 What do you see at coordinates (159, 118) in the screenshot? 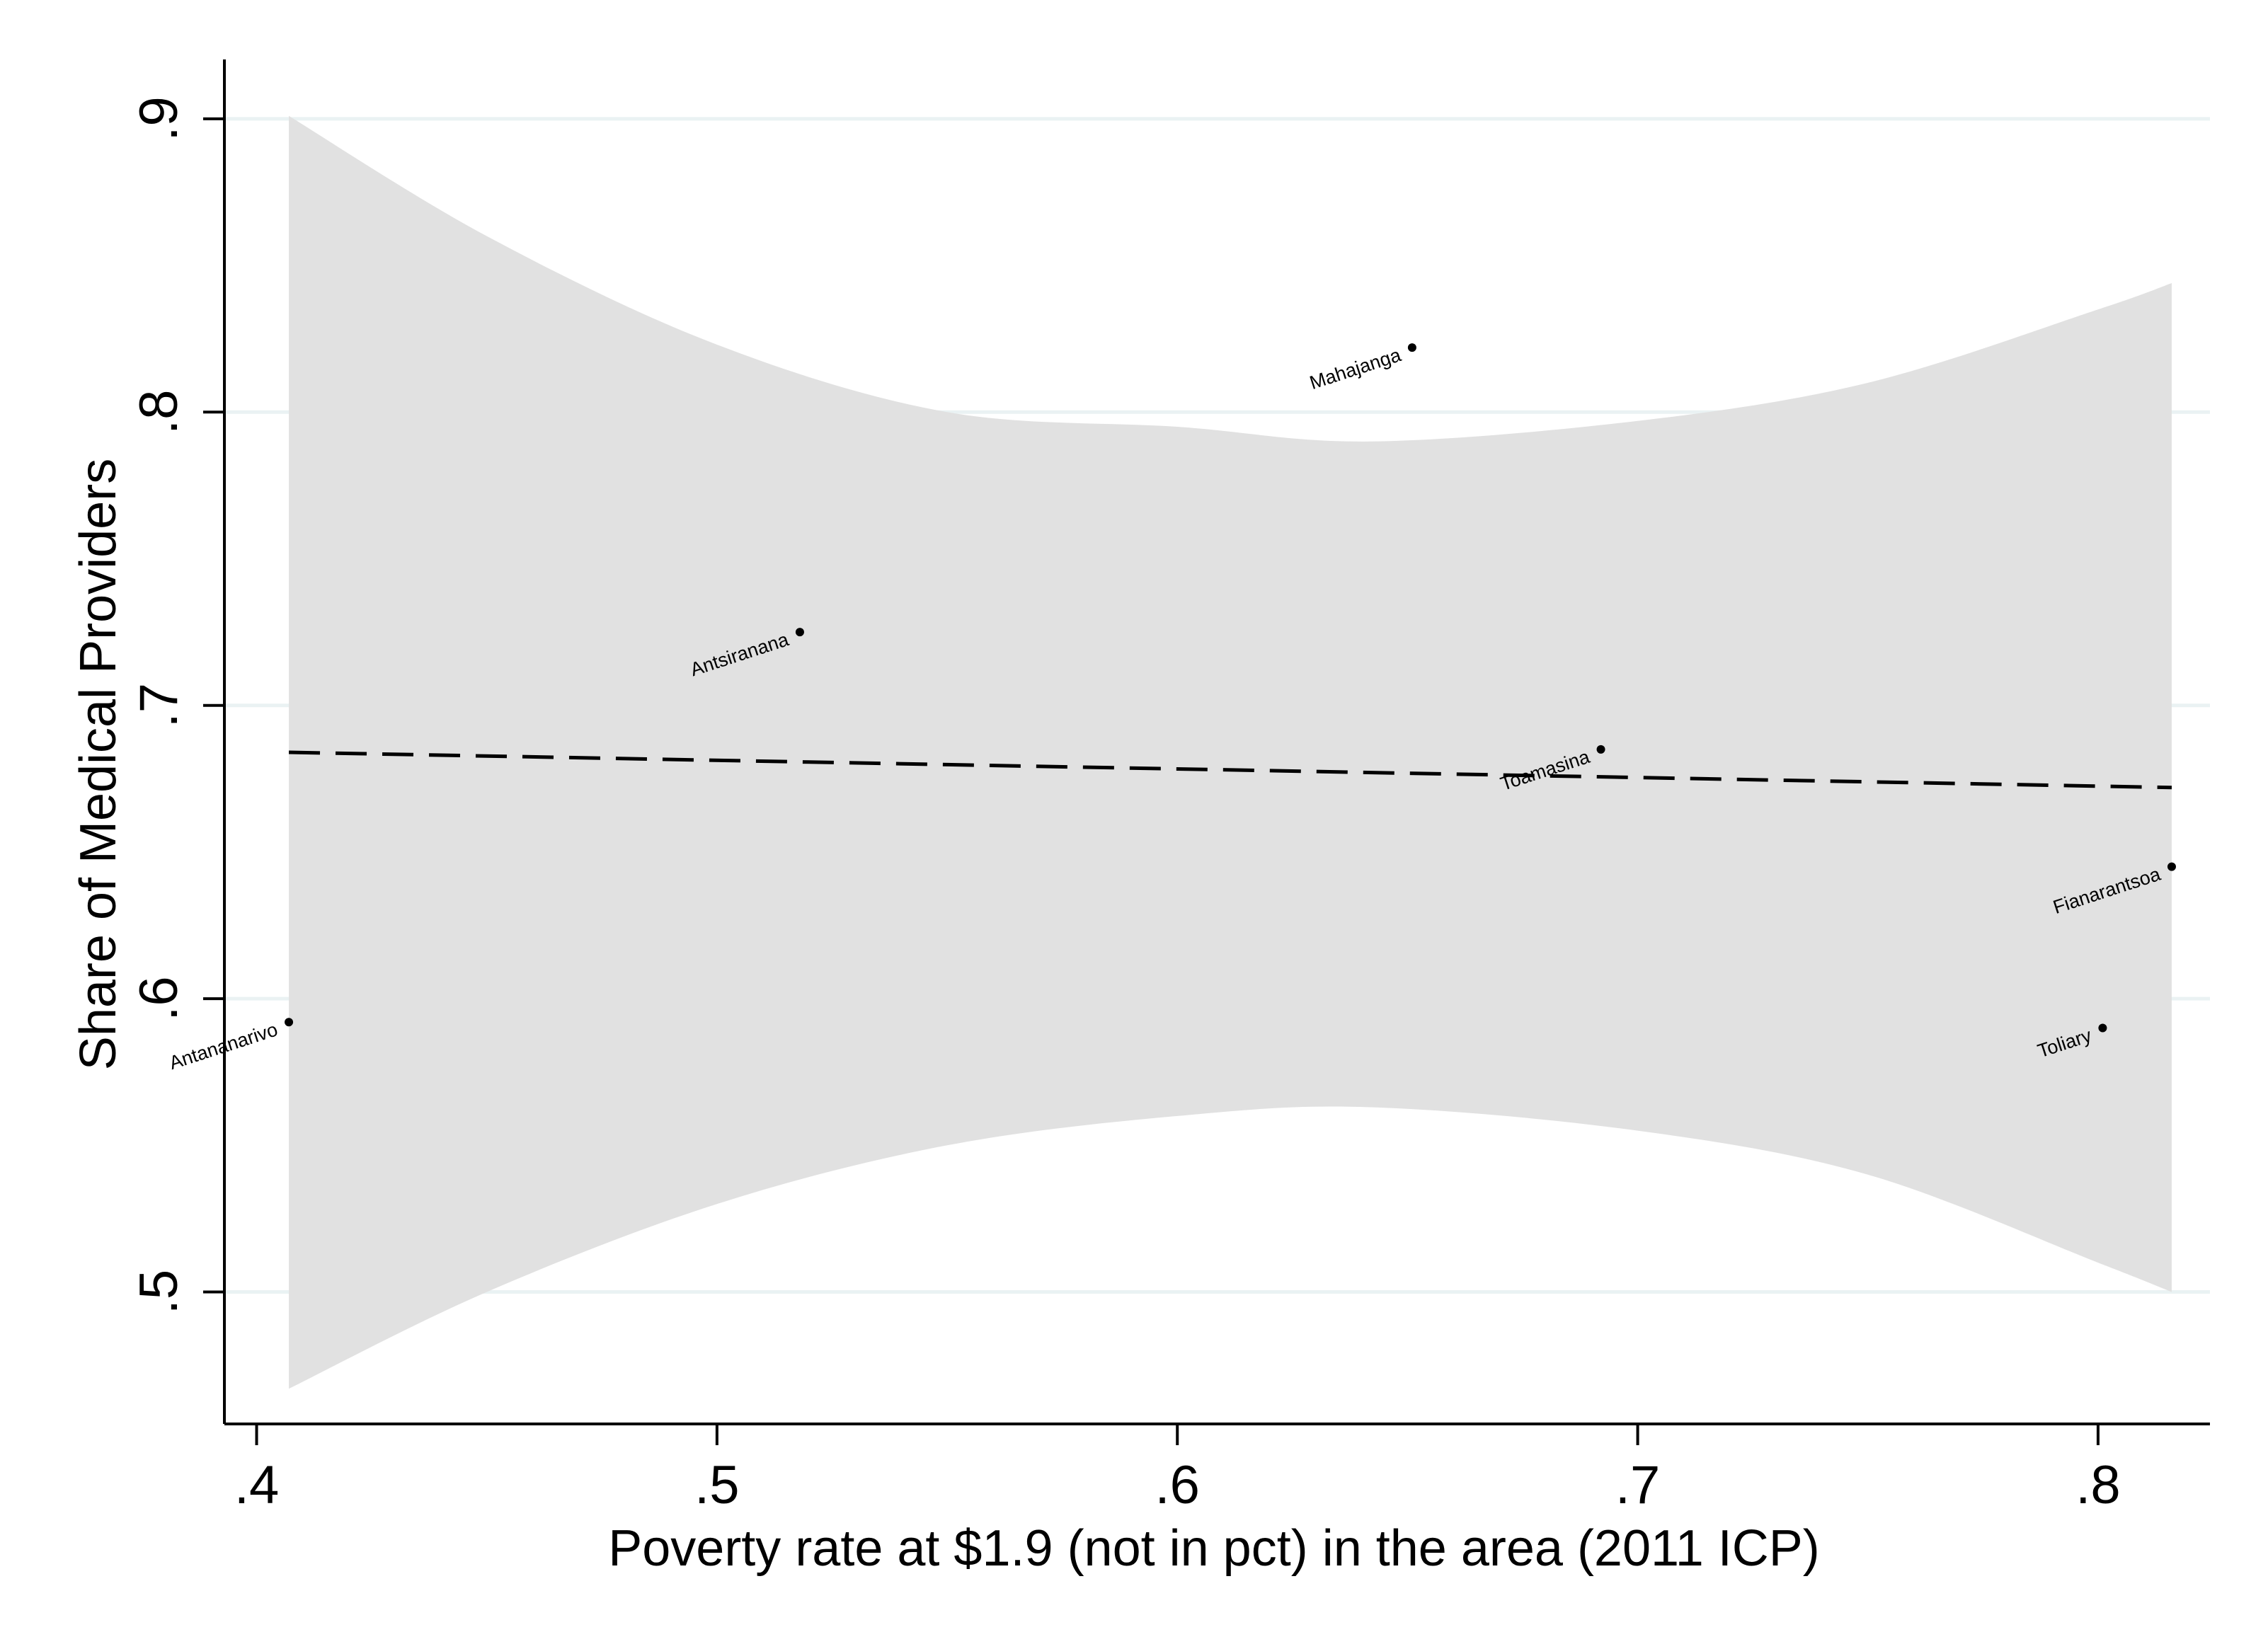
I see `y-tick-label: .9` at bounding box center [159, 118].